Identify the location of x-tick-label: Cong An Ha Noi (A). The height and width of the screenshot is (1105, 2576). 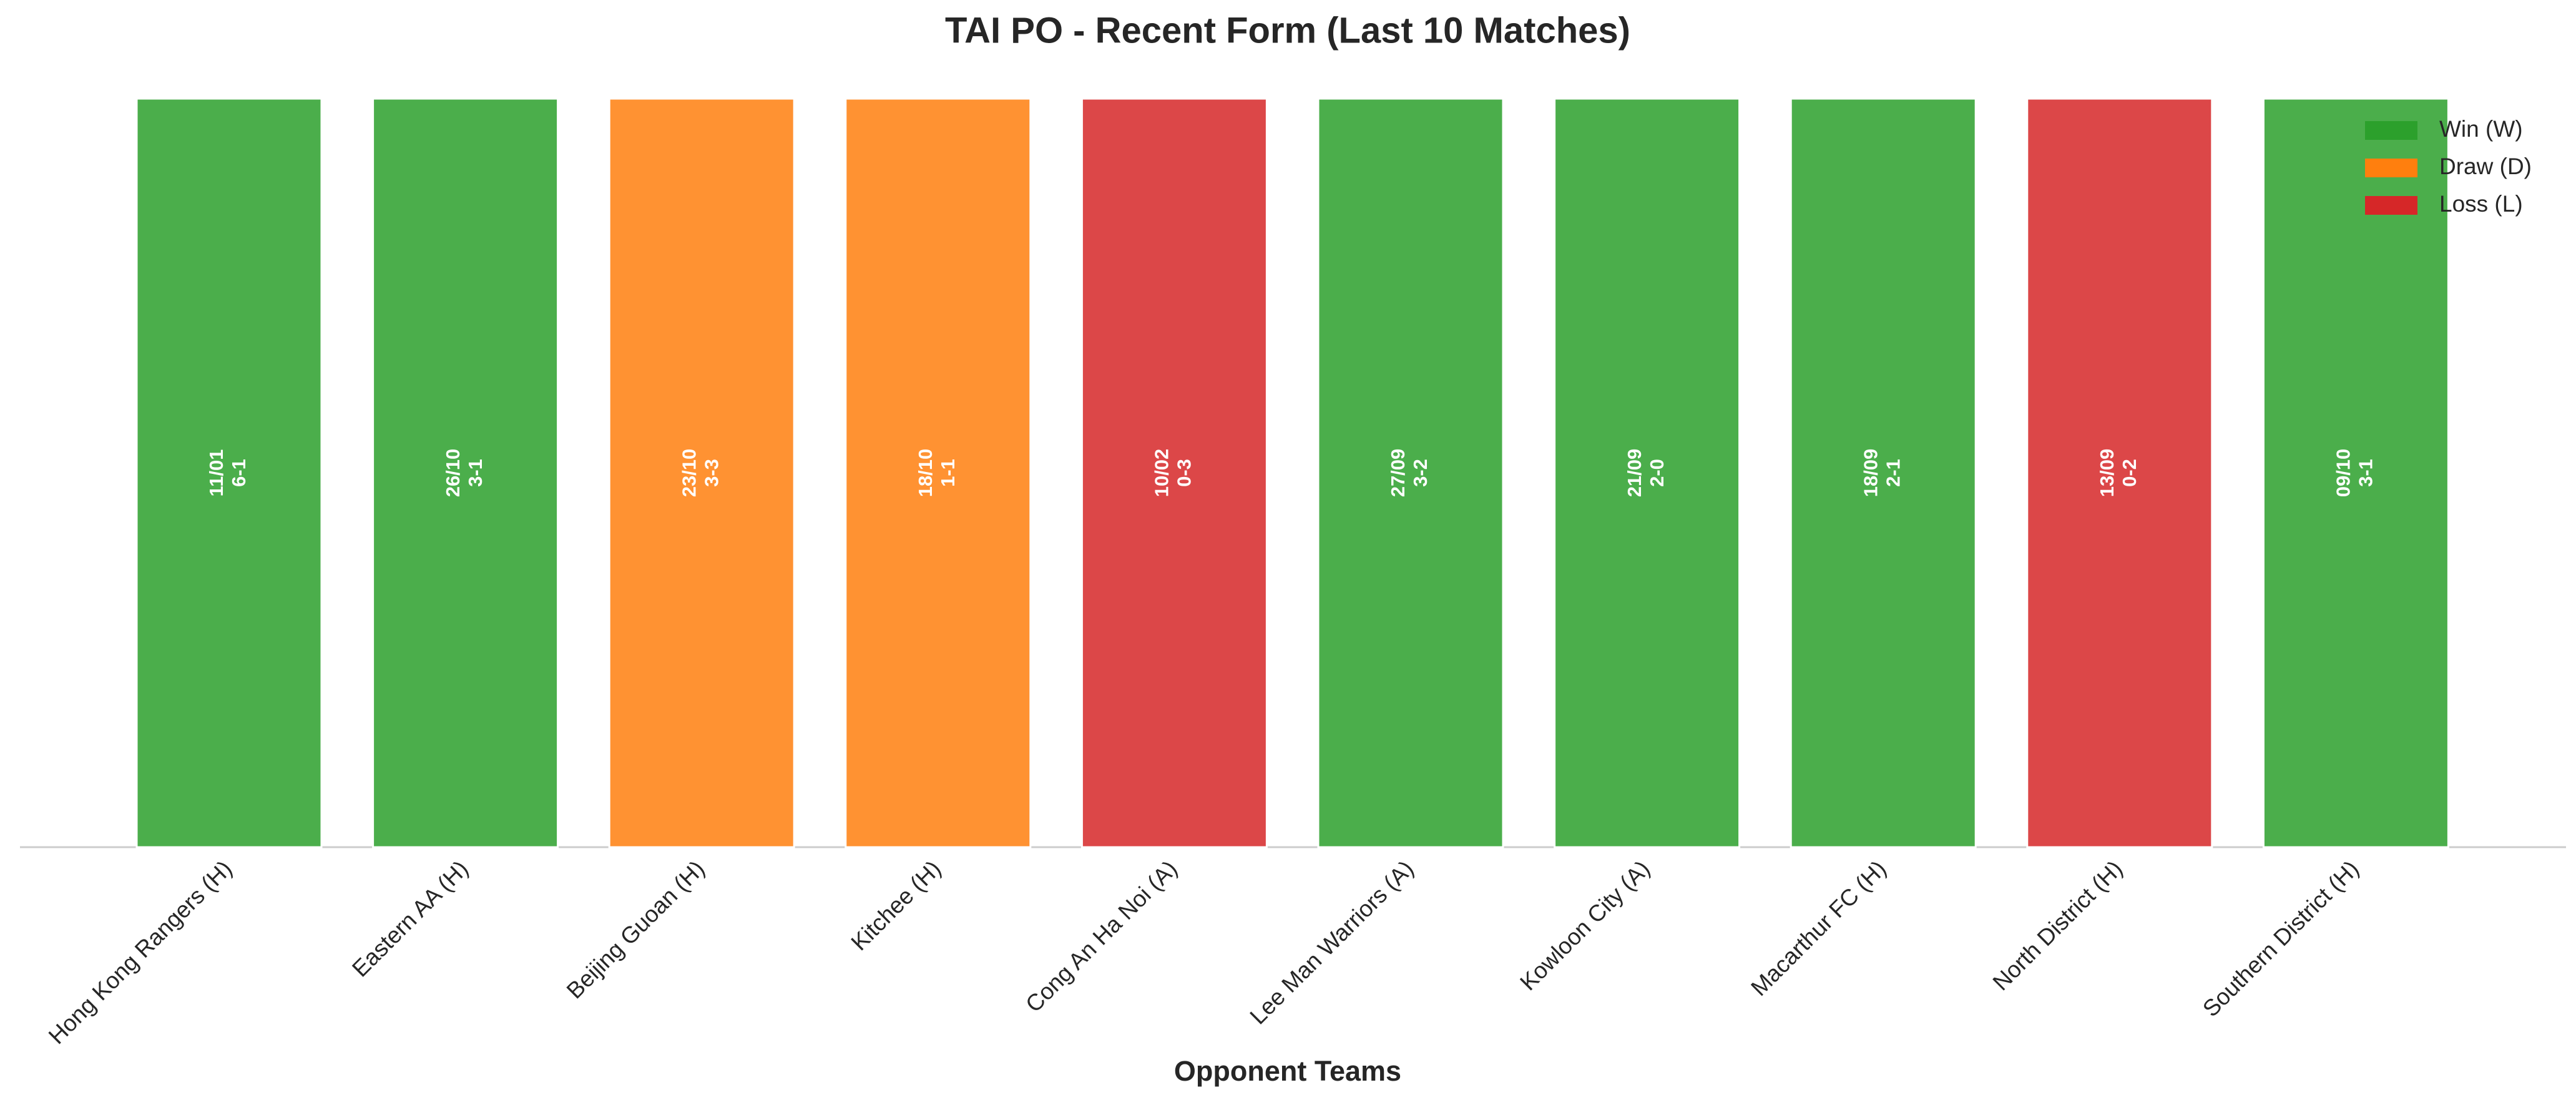
(1101, 937).